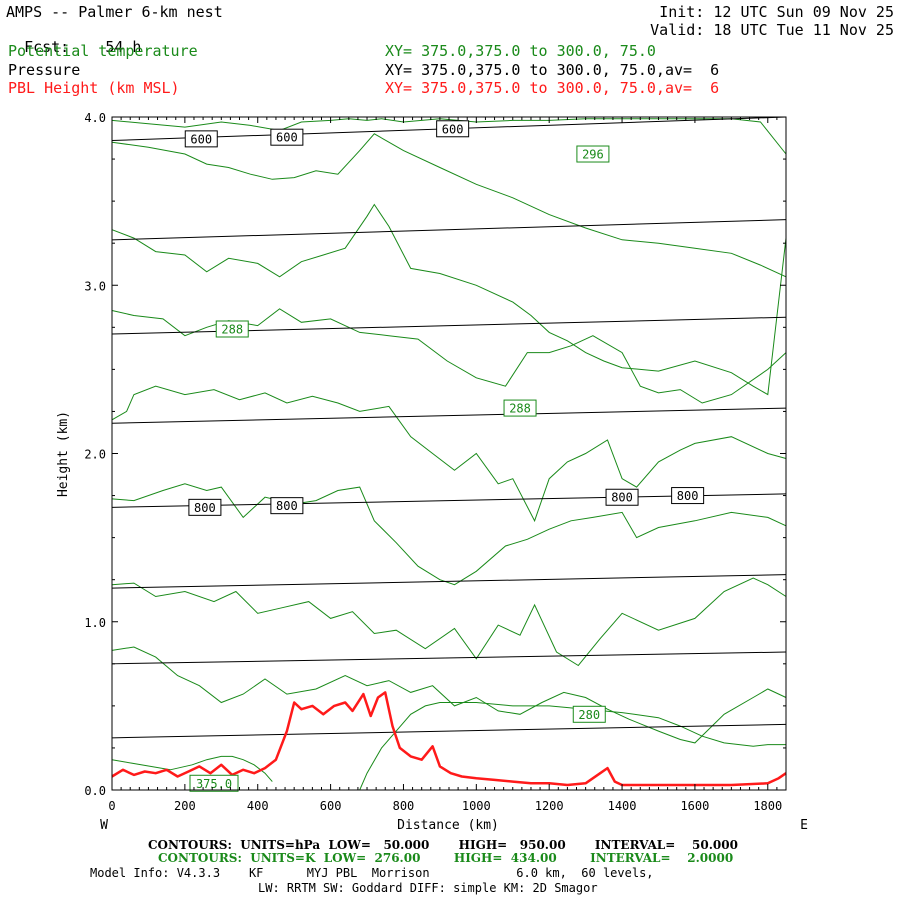 The height and width of the screenshot is (900, 900). I want to click on init-time: Init: 12 UTC Sun 09 Nov 25, so click(776, 12).